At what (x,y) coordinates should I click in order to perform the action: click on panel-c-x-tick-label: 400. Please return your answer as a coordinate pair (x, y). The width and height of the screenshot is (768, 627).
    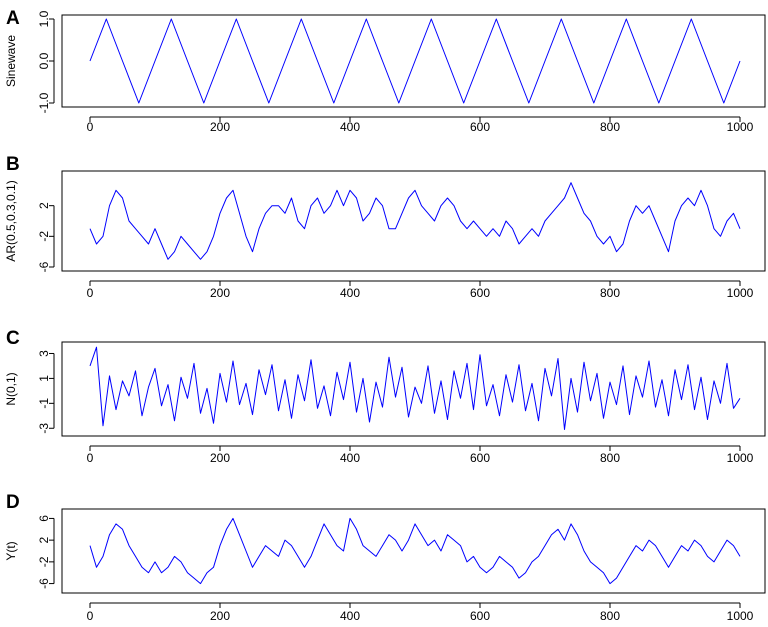
    Looking at the image, I should click on (350, 458).